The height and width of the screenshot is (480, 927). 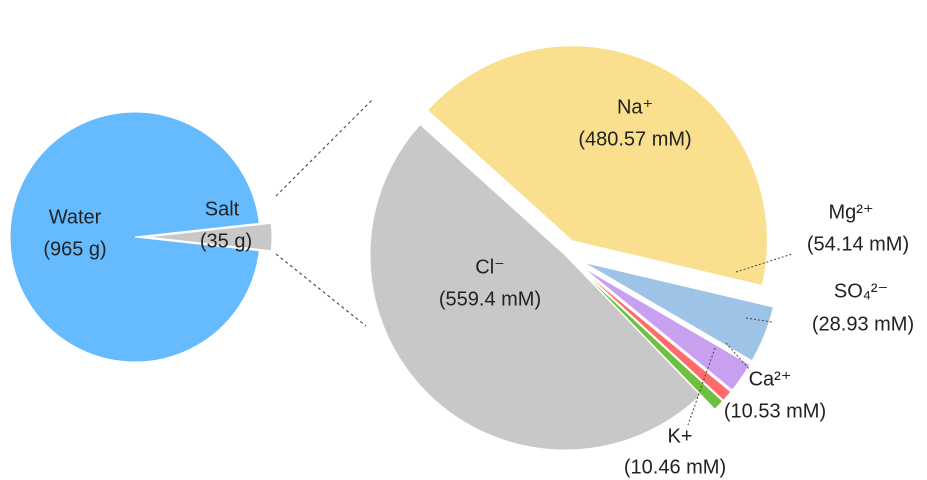 What do you see at coordinates (74, 249) in the screenshot?
I see `value-label: (965 g)` at bounding box center [74, 249].